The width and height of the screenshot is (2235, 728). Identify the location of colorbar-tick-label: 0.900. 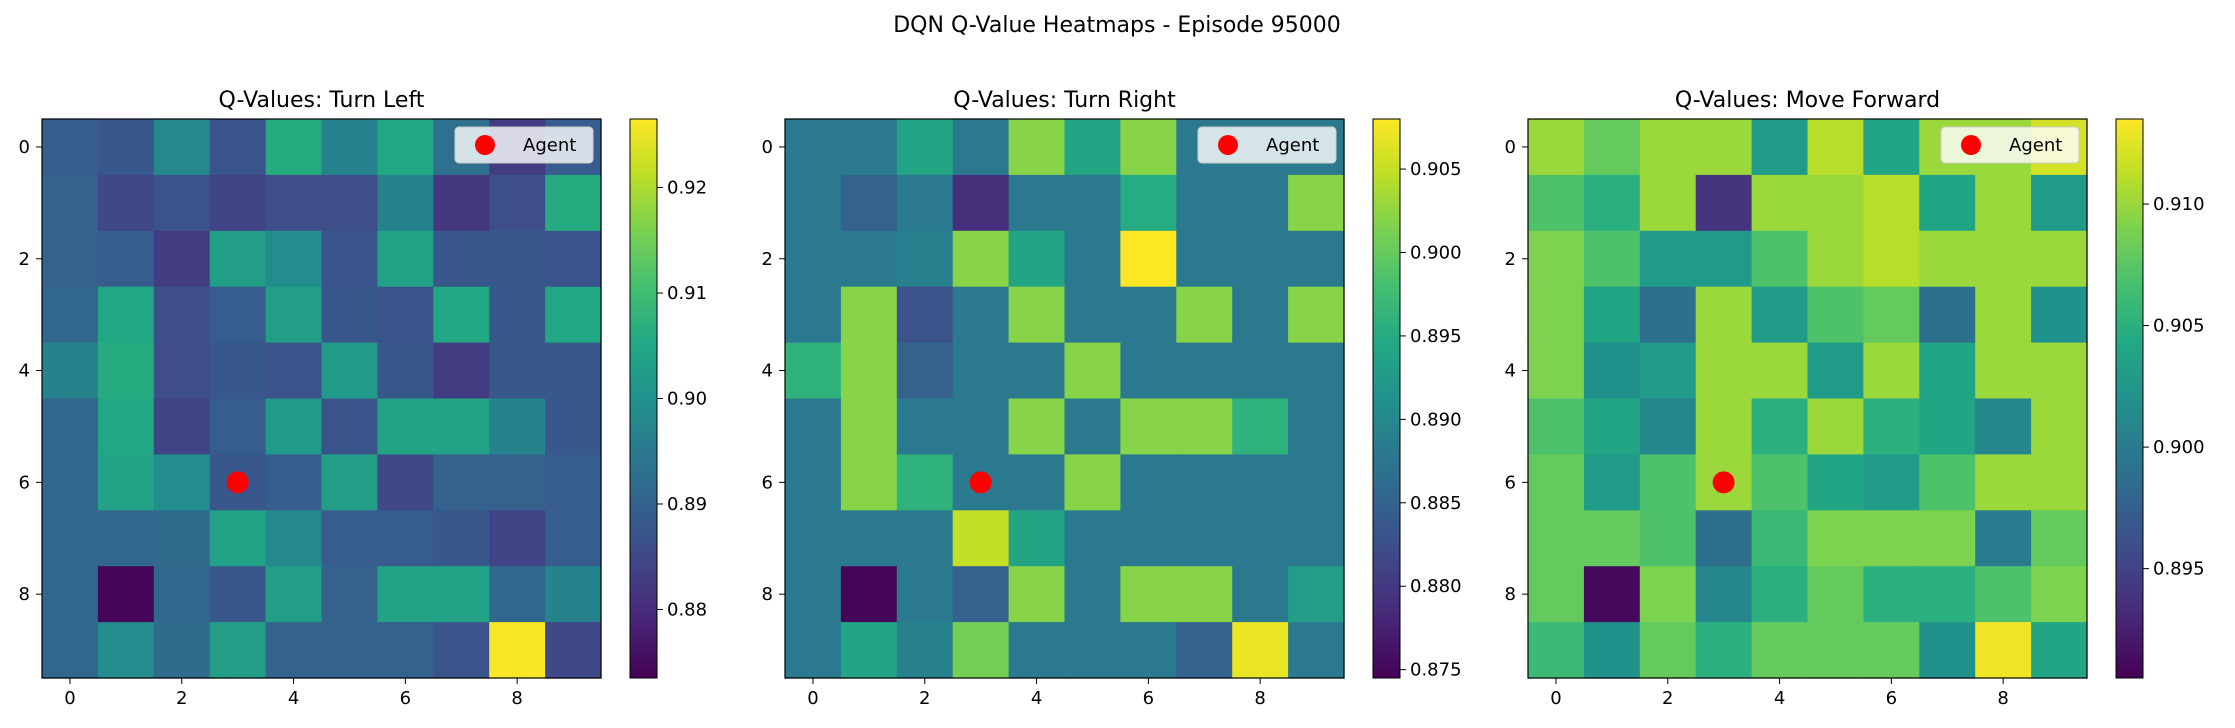
(2179, 447).